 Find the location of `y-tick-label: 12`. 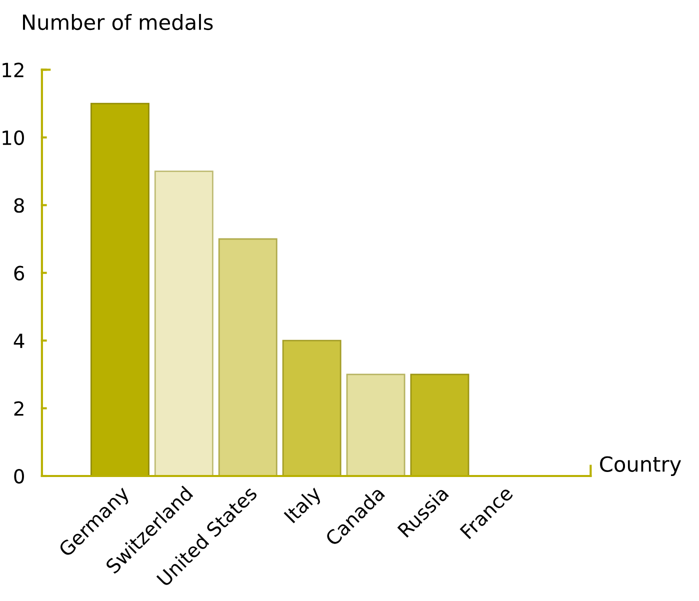

y-tick-label: 12 is located at coordinates (13, 70).